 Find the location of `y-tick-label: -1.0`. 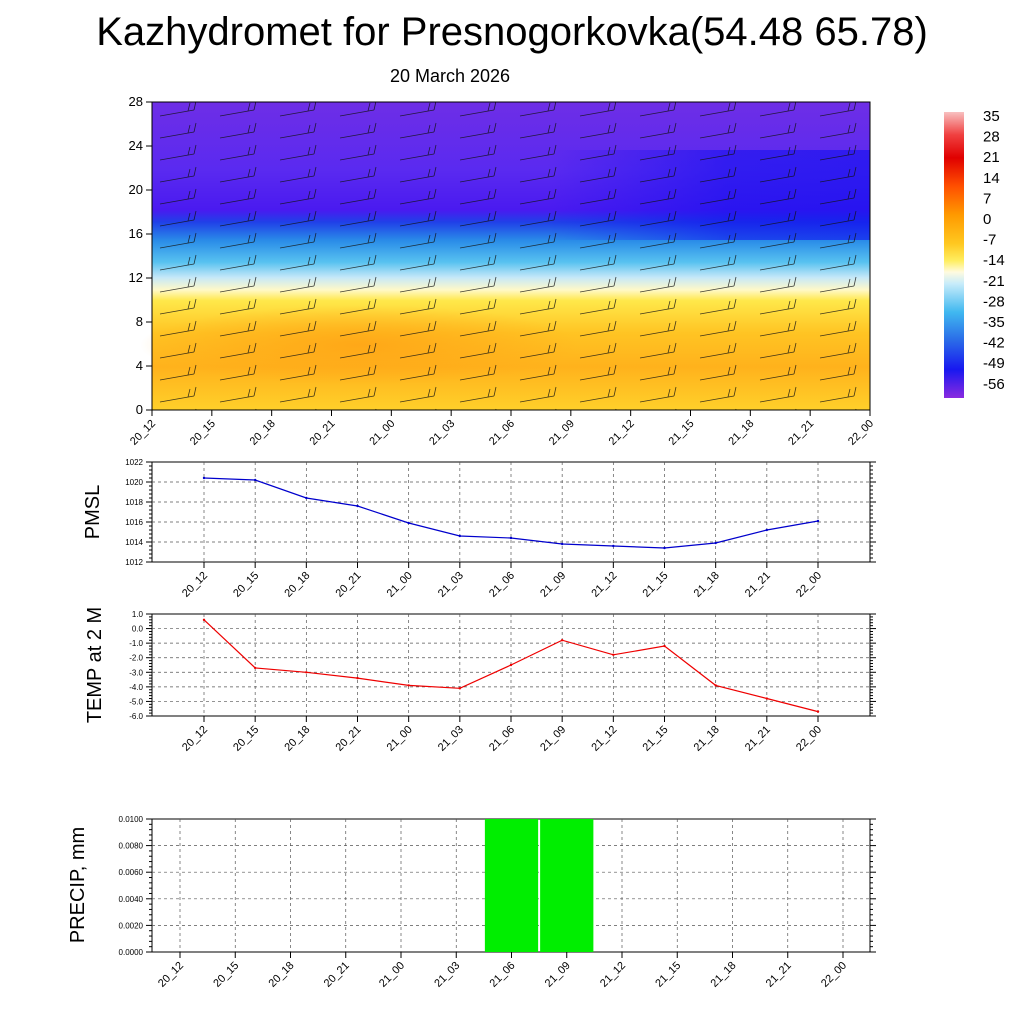

y-tick-label: -1.0 is located at coordinates (136, 643).